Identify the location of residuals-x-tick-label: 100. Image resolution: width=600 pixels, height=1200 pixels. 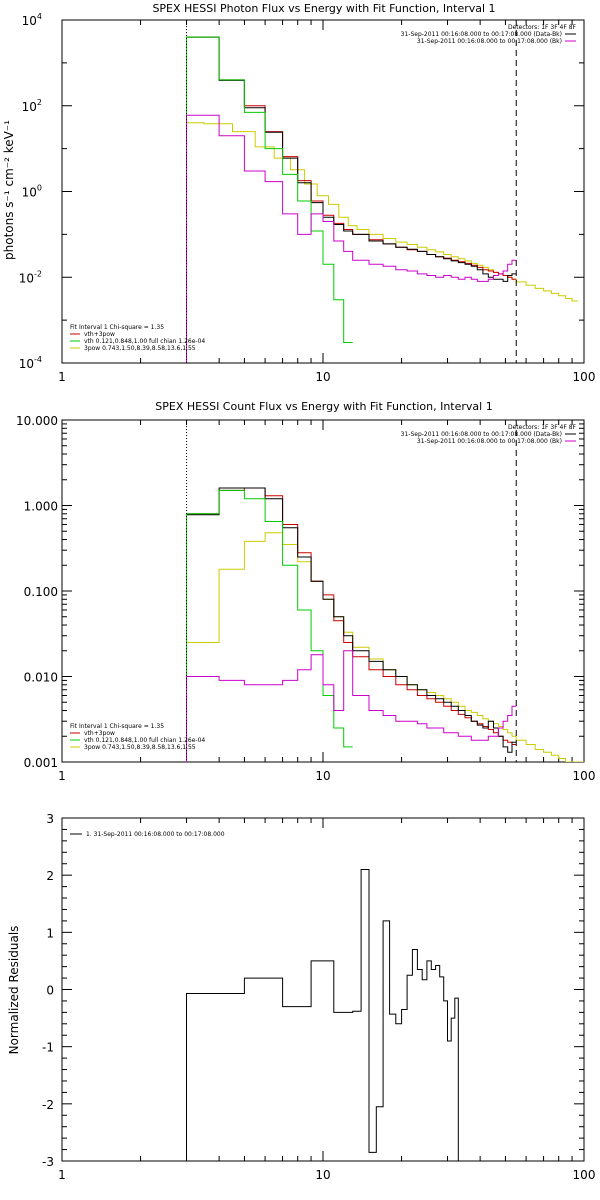
(584, 1175).